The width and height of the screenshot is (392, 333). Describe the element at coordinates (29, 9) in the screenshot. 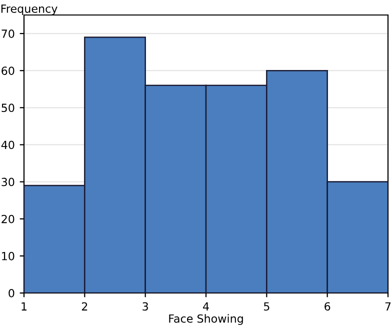

I see `y-axis-title: Frequency` at that location.